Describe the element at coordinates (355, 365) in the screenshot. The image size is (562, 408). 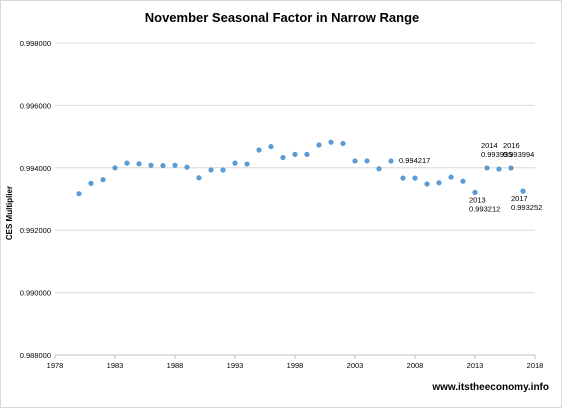
I see `x-tick-label: 2003` at that location.